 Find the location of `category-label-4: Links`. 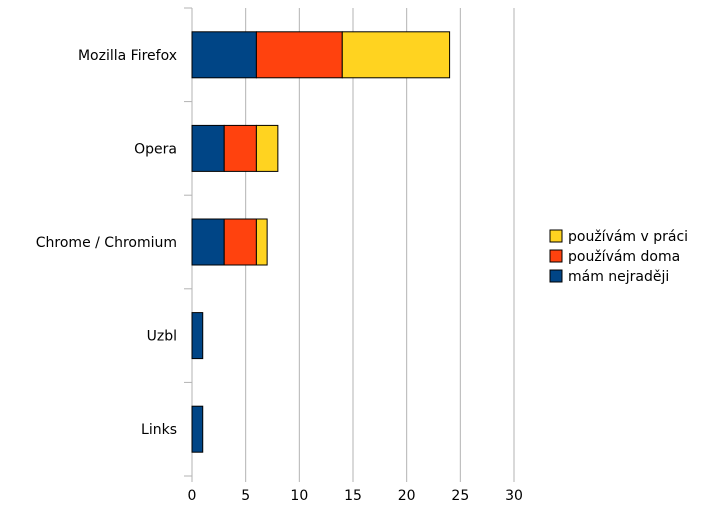

category-label-4: Links is located at coordinates (159, 430).